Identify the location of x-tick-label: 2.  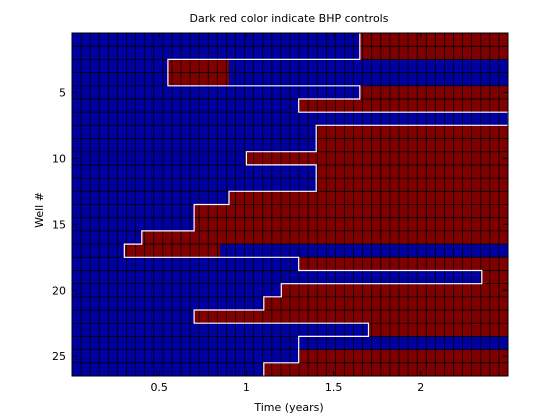
(420, 387).